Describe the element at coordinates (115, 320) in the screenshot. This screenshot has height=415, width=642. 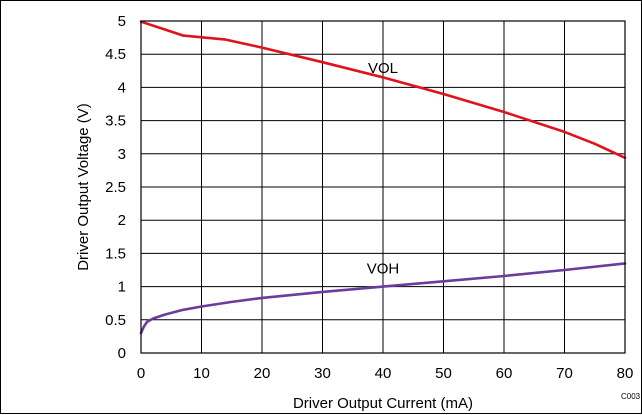
I see `y-tick-label: 0.5` at that location.